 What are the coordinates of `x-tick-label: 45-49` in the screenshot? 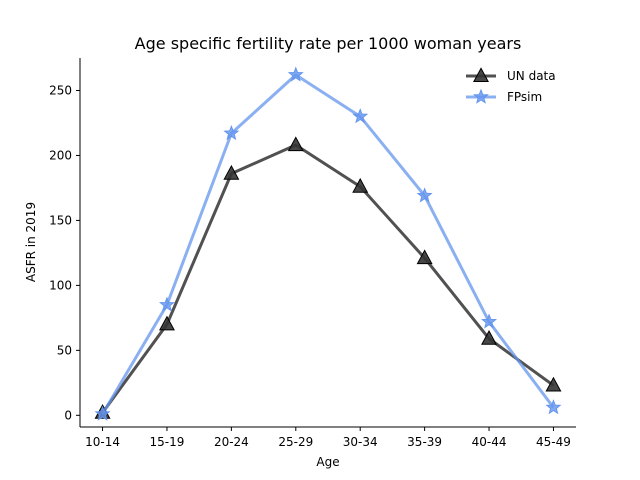 It's located at (553, 442).